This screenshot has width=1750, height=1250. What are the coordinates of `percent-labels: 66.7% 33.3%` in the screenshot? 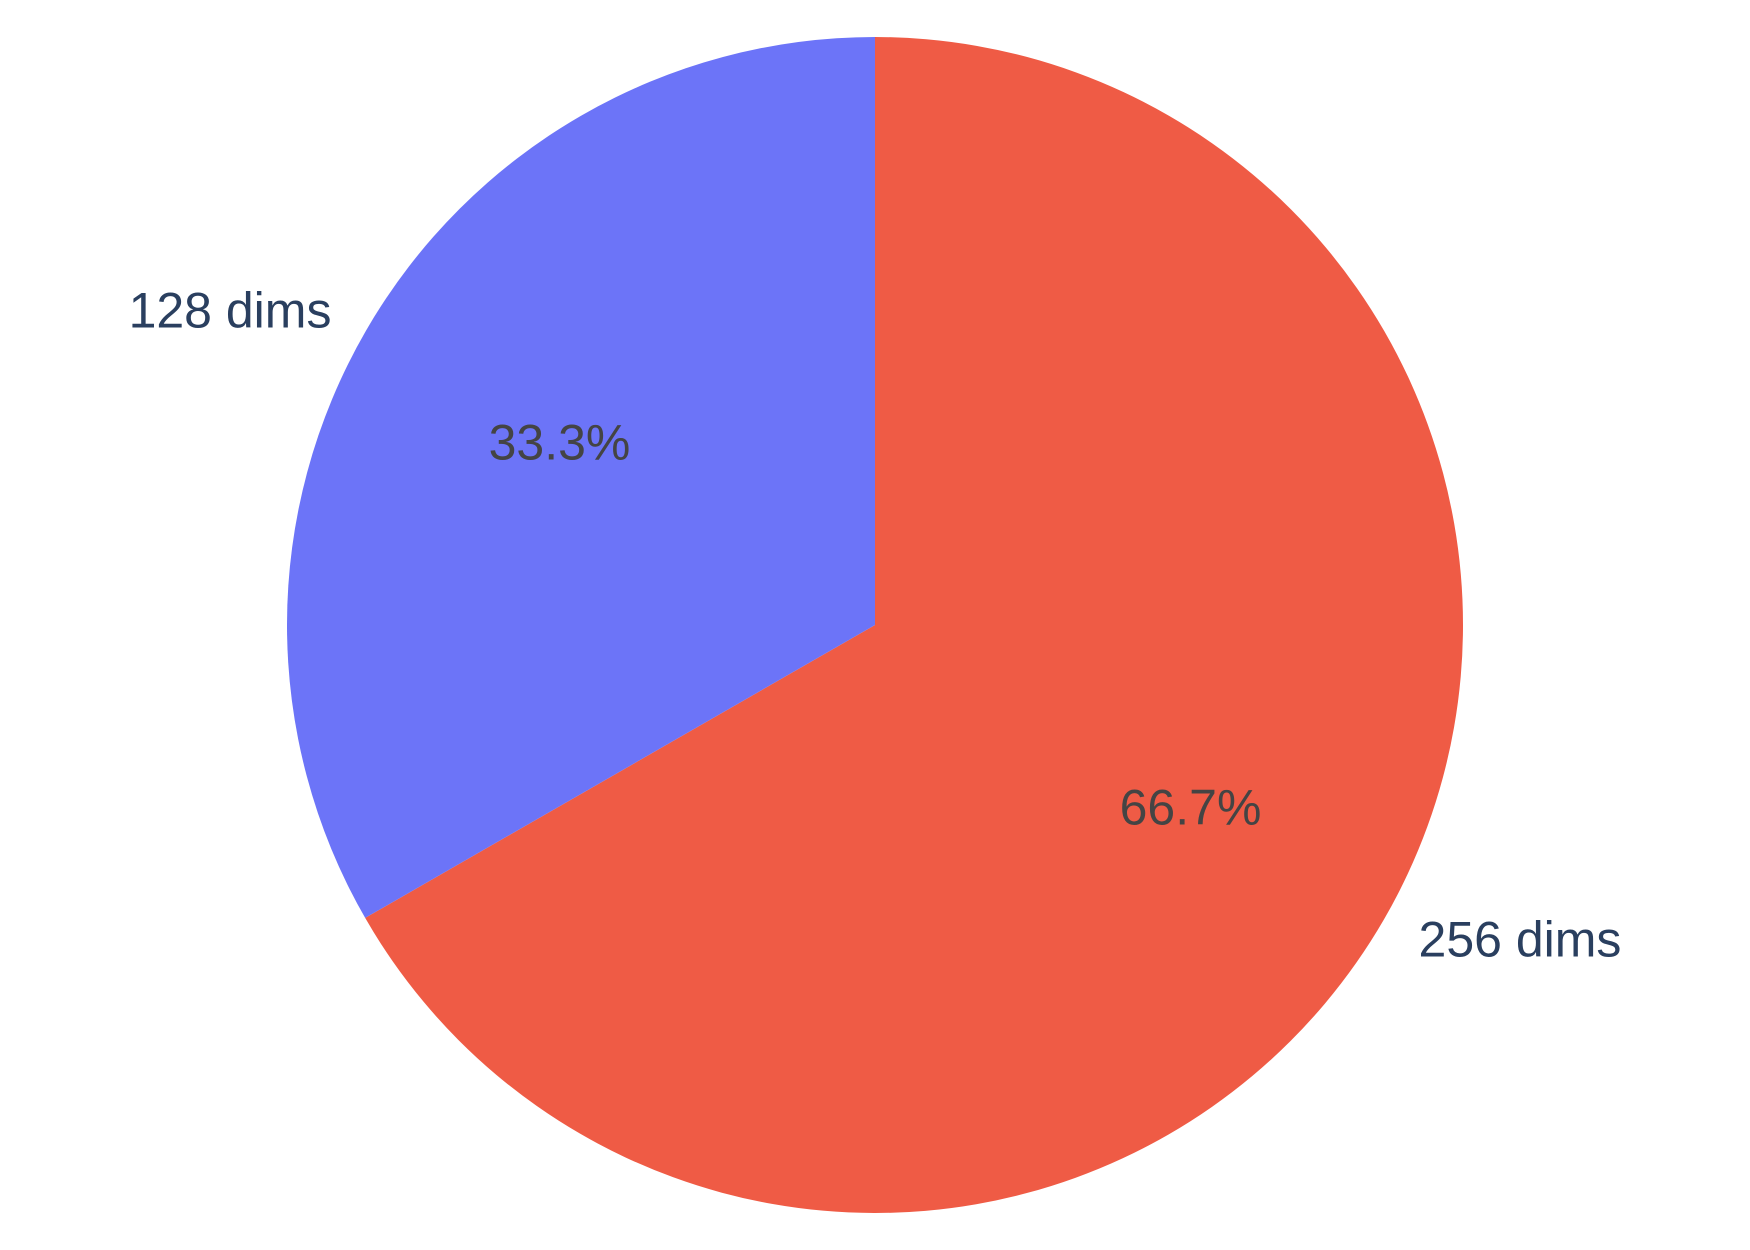 It's located at (875, 624).